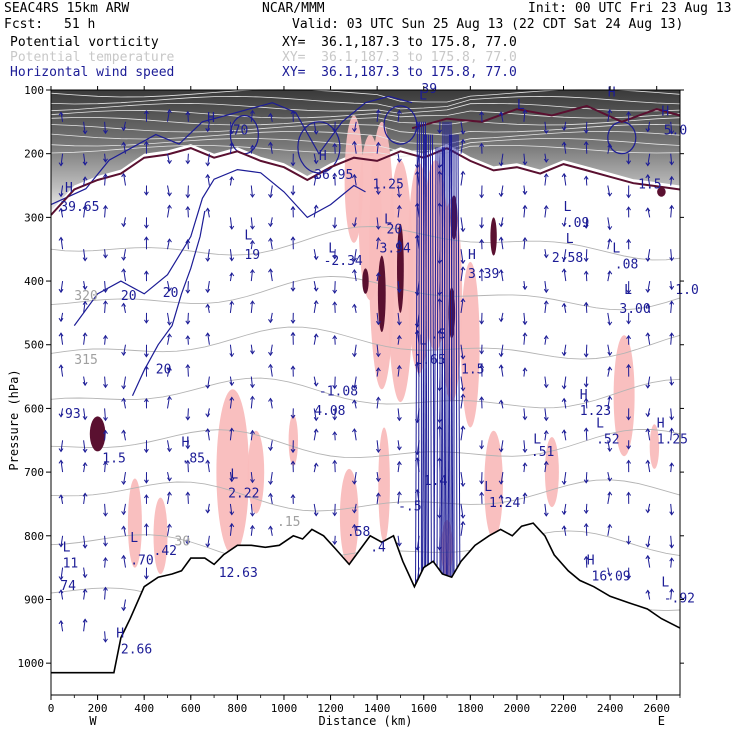 The image size is (740, 740). I want to click on model-title: SEAC4RS 15km ARW, so click(67, 8).